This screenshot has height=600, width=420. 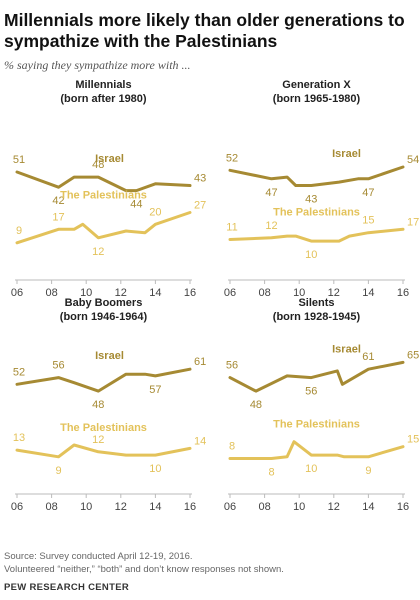 I want to click on data-label: 13, so click(x=19, y=438).